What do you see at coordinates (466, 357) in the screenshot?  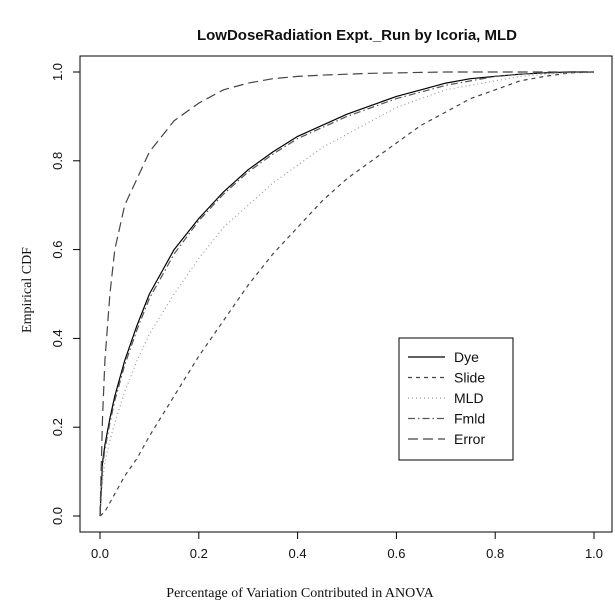 I see `legend-label-dye: Dye` at bounding box center [466, 357].